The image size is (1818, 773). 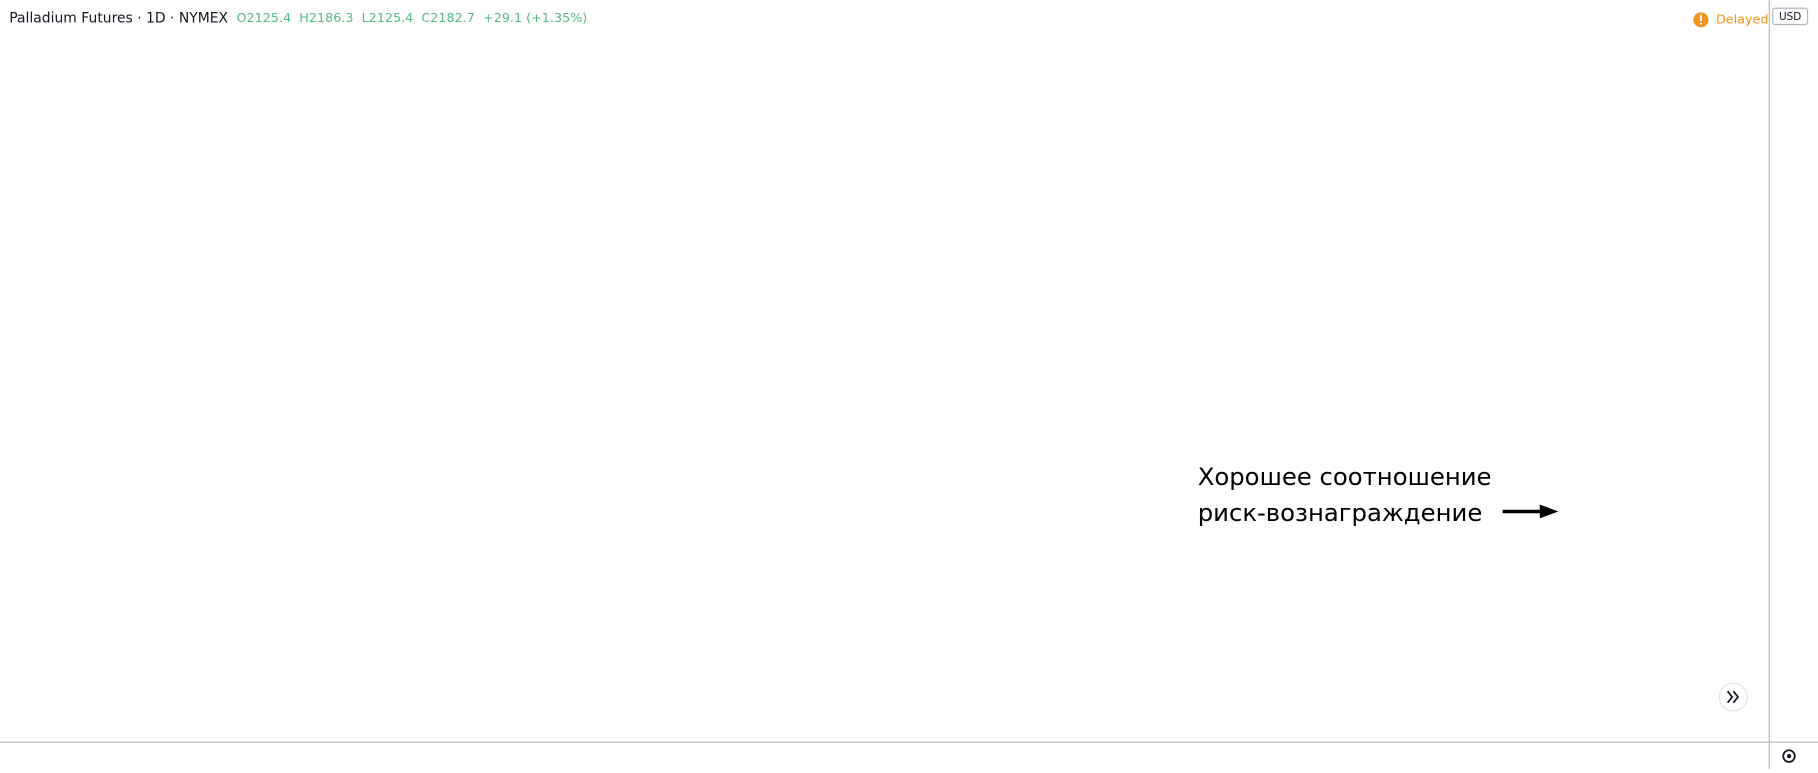 I want to click on scroll-button, so click(x=1733, y=697).